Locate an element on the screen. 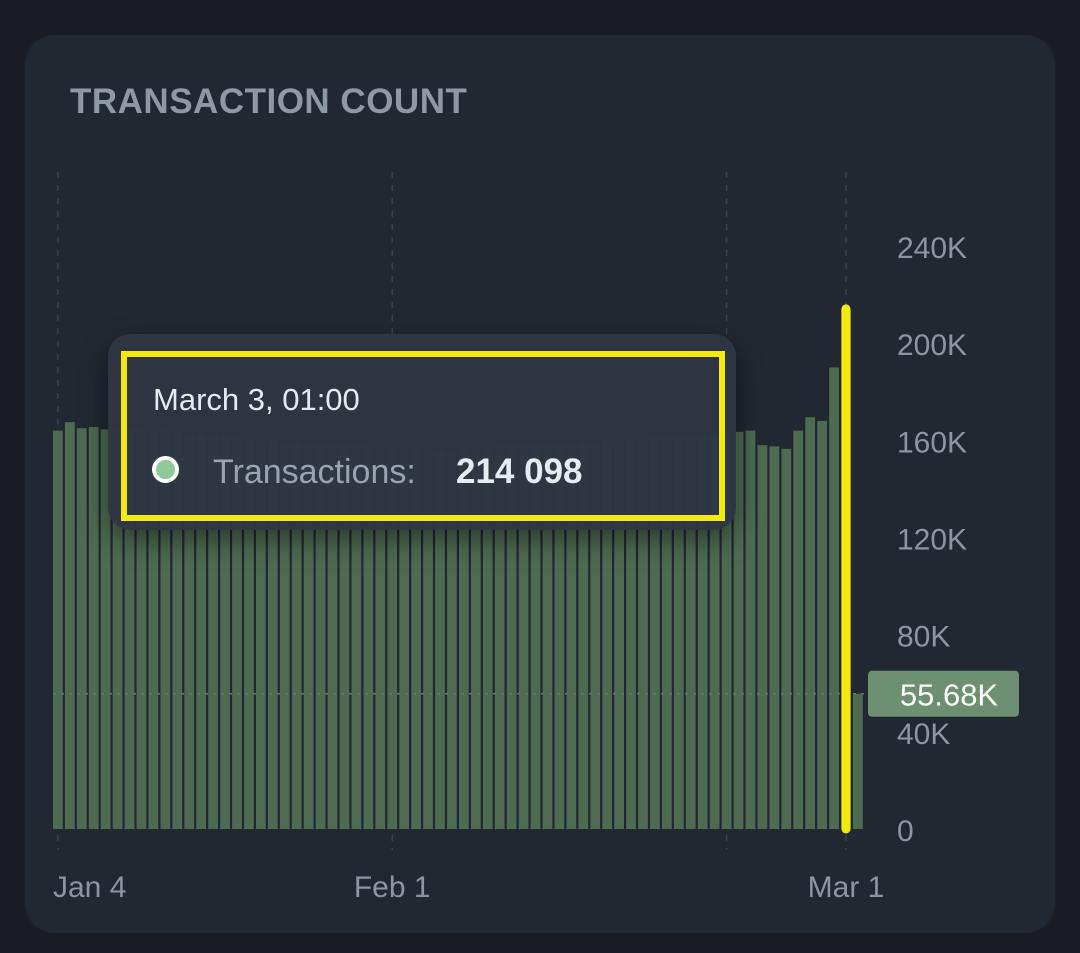 The width and height of the screenshot is (1080, 953). current-value-label: 55.68K is located at coordinates (949, 695).